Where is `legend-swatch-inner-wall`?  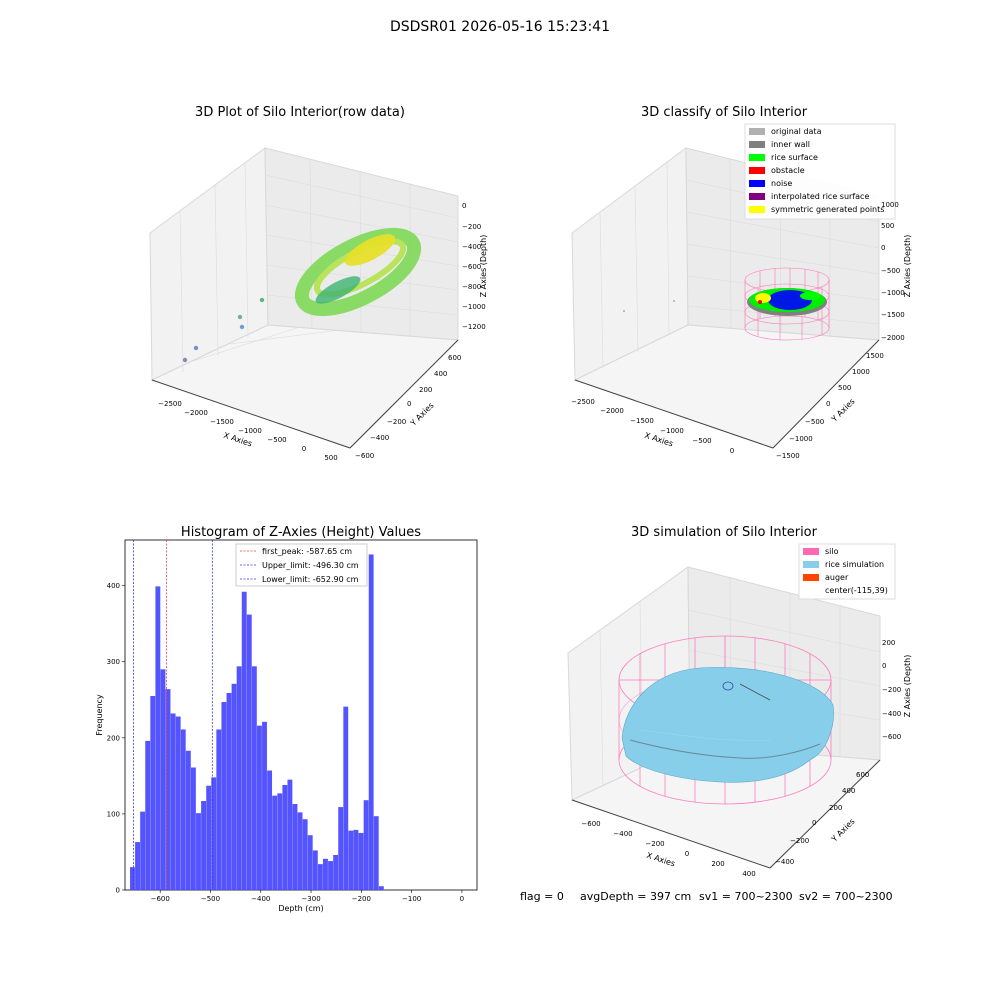 legend-swatch-inner-wall is located at coordinates (757, 144).